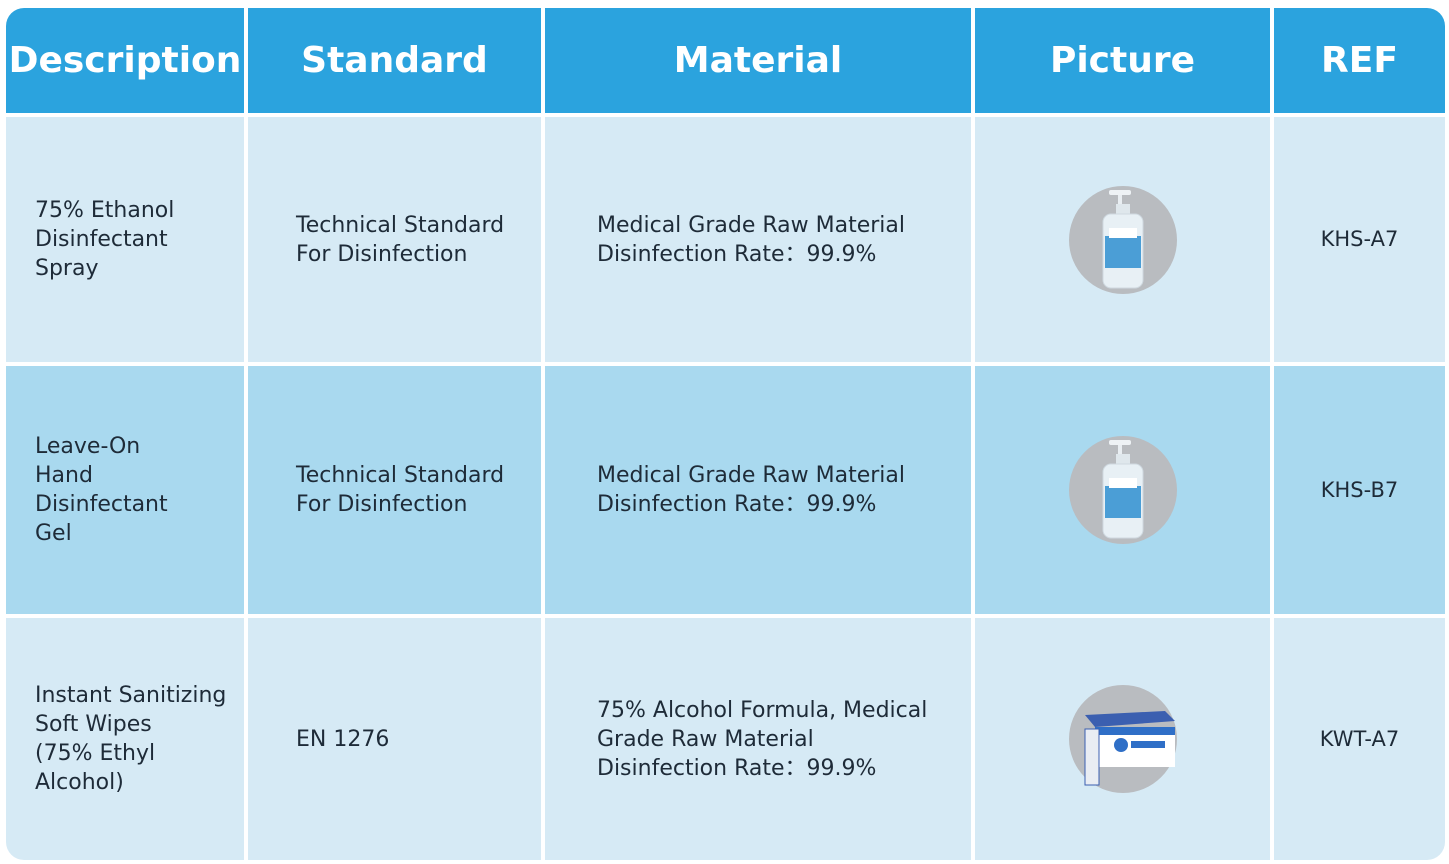 Image resolution: width=1449 pixels, height=864 pixels. What do you see at coordinates (64, 475) in the screenshot?
I see `description-line: Hand` at bounding box center [64, 475].